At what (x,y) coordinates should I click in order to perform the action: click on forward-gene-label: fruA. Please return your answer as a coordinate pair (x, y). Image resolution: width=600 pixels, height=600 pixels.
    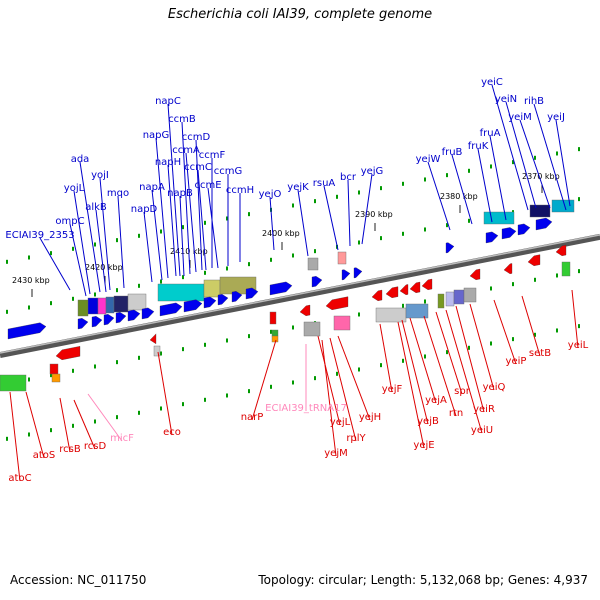
    Looking at the image, I should click on (490, 133).